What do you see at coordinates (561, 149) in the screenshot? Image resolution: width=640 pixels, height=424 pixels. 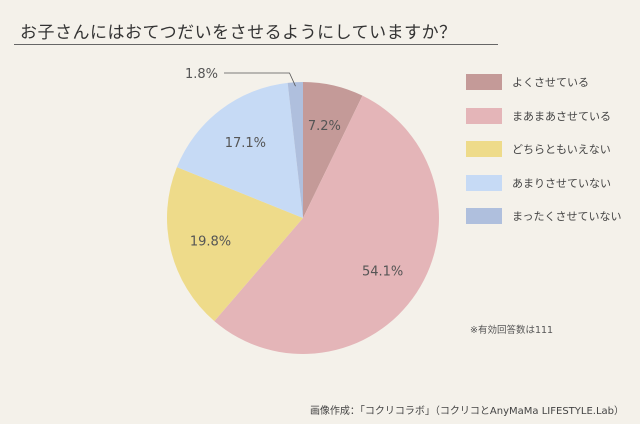 I see `legend-label: どちらともいえない` at bounding box center [561, 149].